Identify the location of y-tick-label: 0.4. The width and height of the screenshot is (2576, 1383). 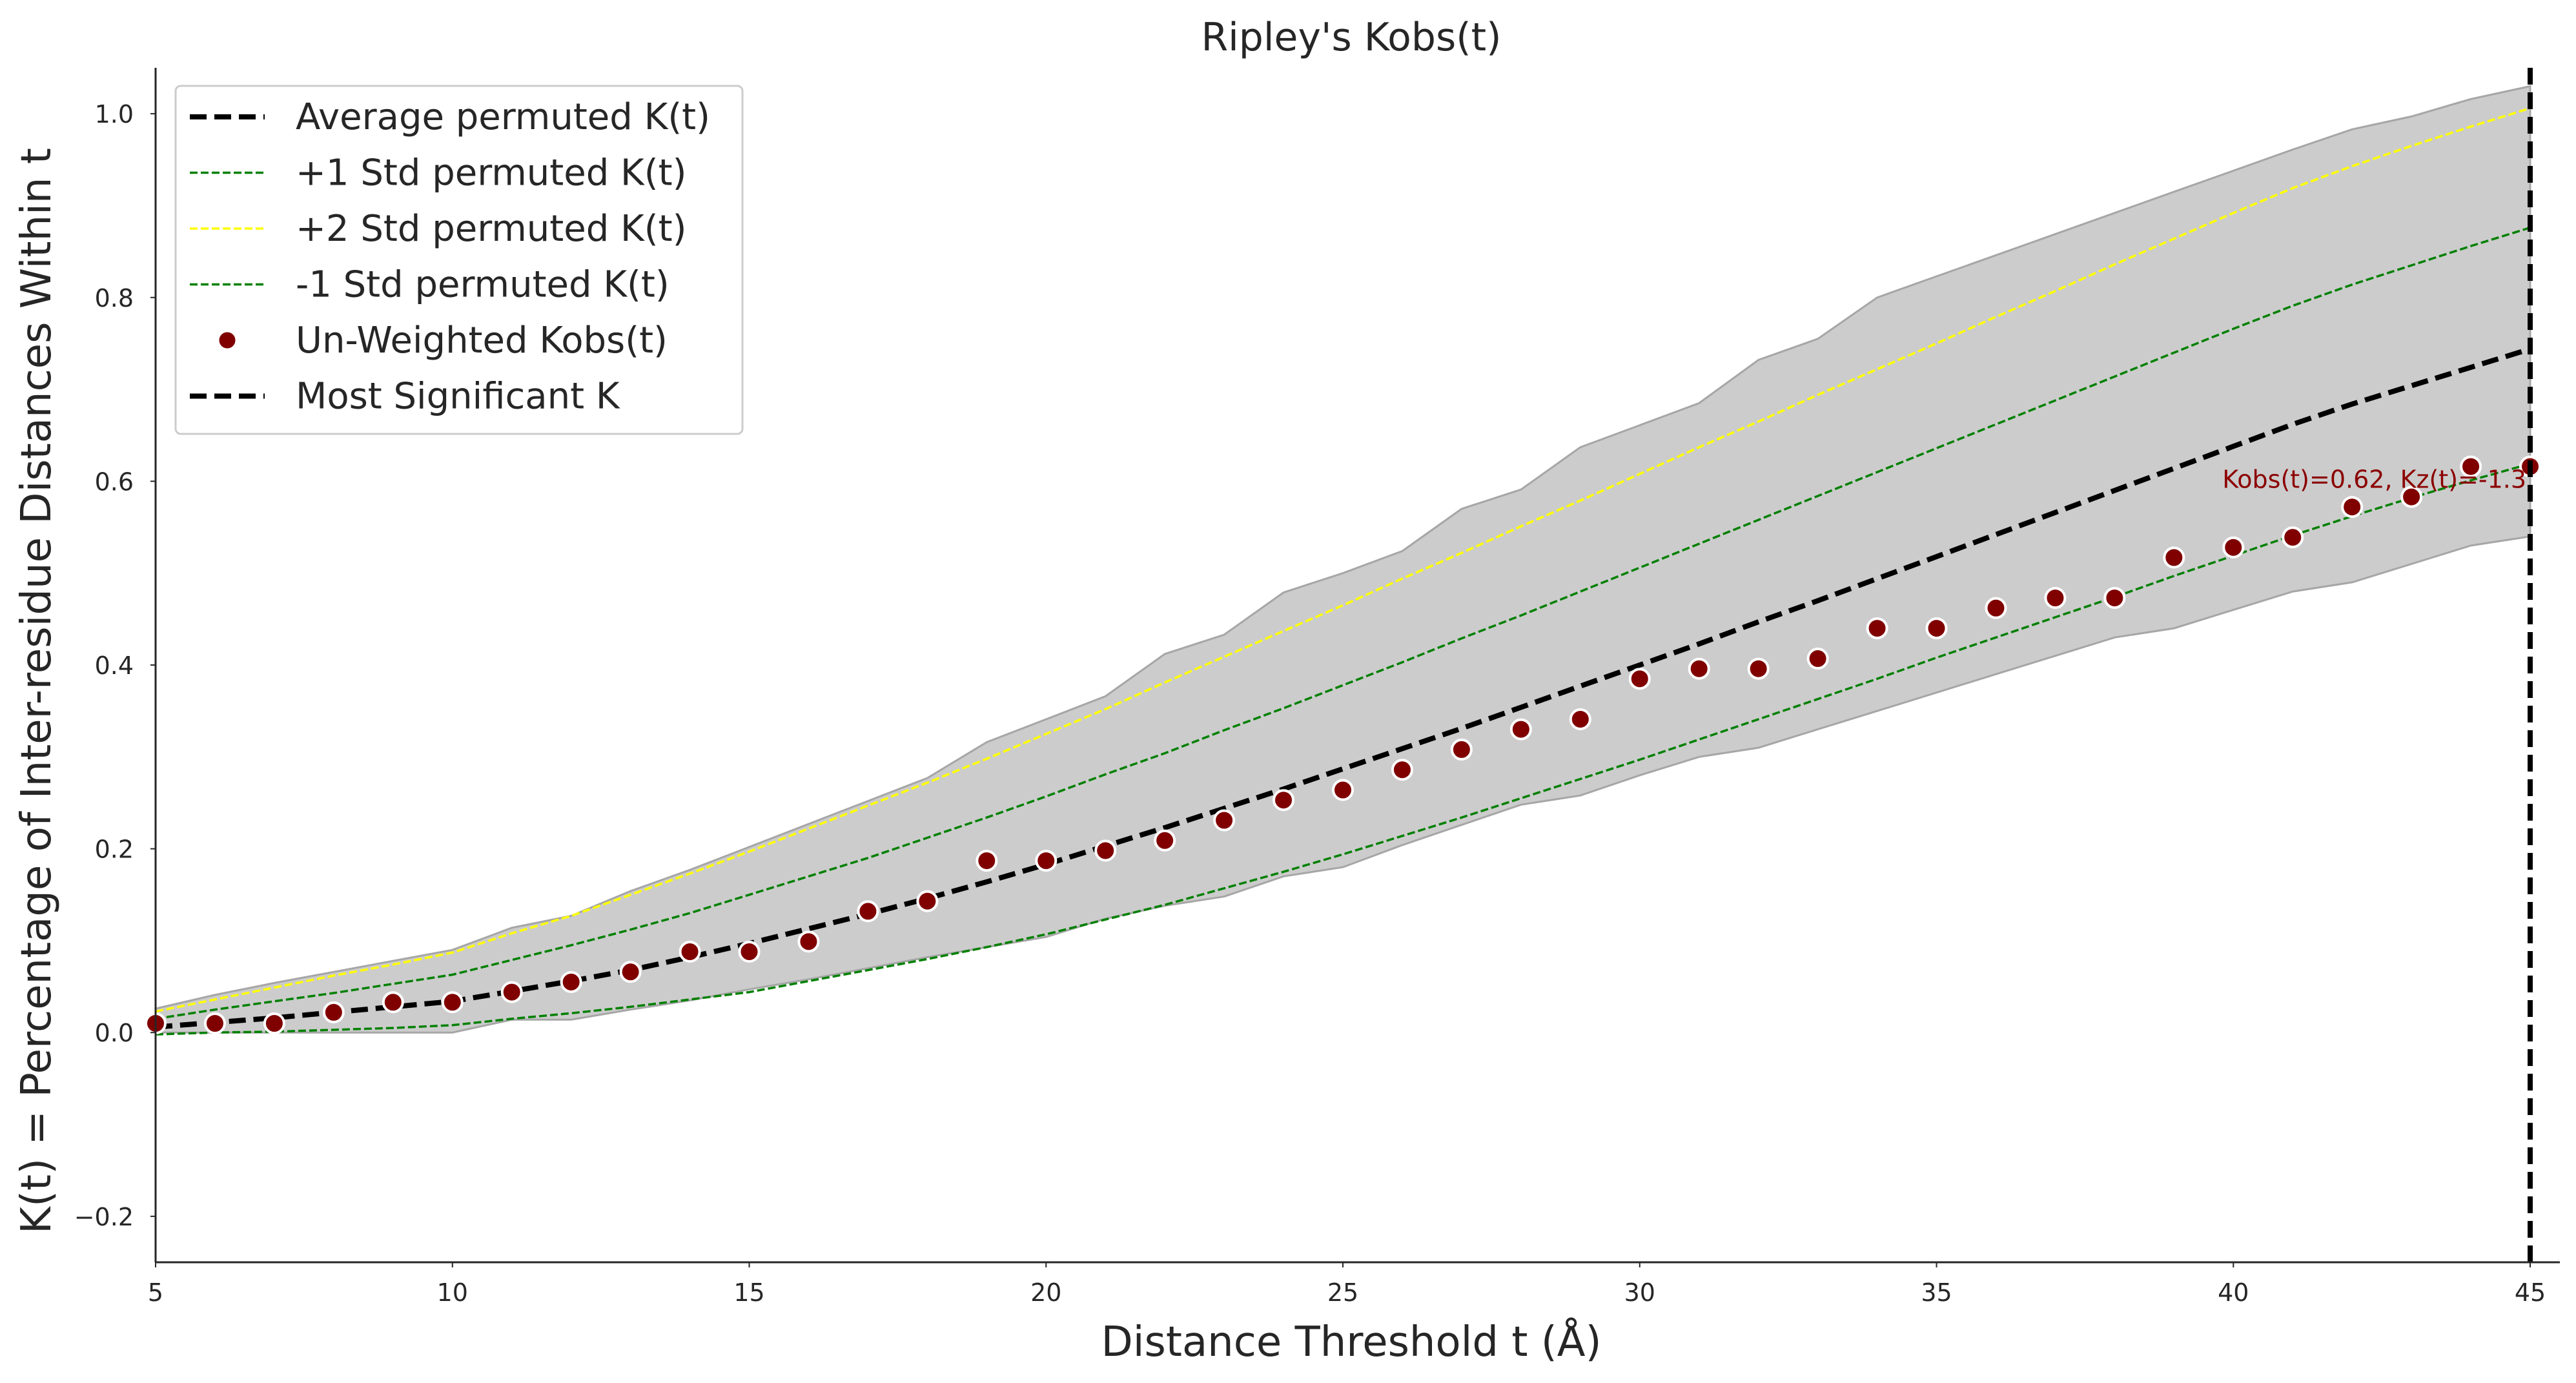
(114, 665).